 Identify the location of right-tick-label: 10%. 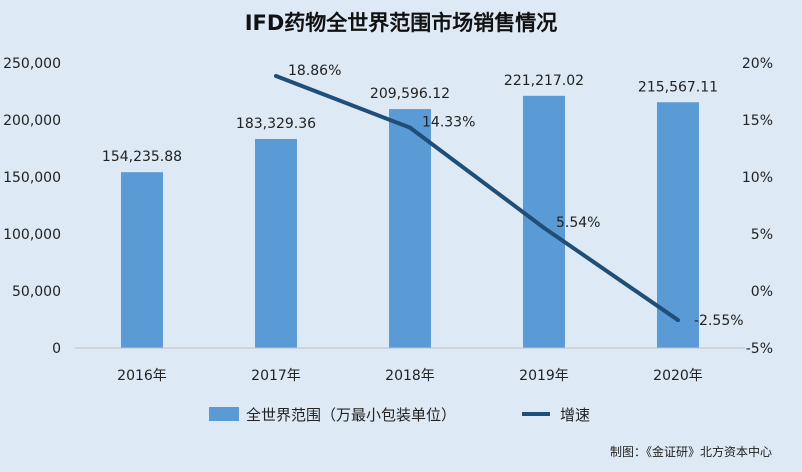
(757, 178).